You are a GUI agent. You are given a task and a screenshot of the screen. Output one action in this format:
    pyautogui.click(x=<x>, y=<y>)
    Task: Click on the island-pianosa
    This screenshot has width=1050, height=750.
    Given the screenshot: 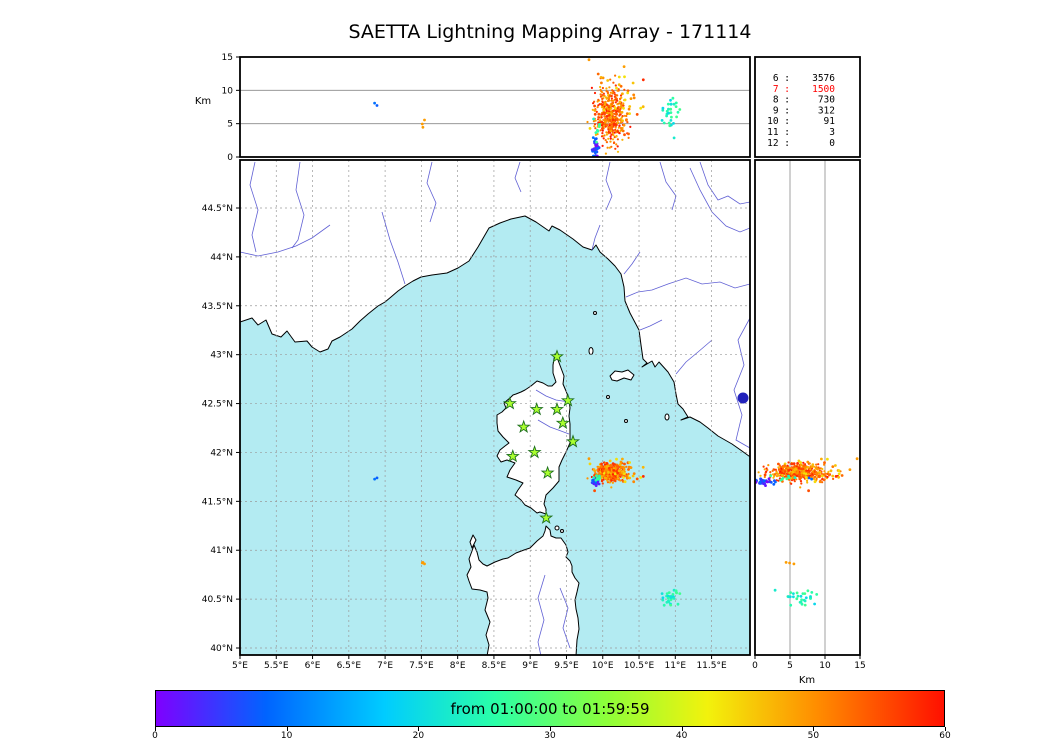 What is the action you would take?
    pyautogui.click(x=608, y=397)
    